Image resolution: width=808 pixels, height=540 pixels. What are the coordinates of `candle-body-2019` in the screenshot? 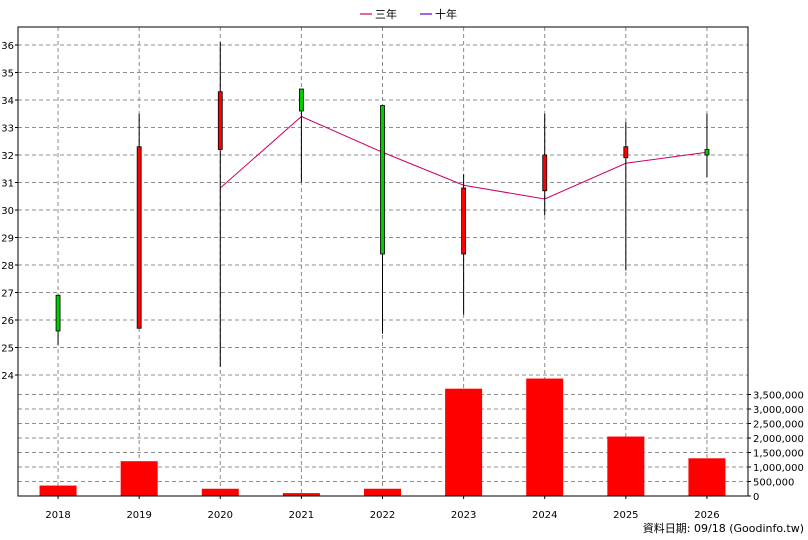 It's located at (139, 237).